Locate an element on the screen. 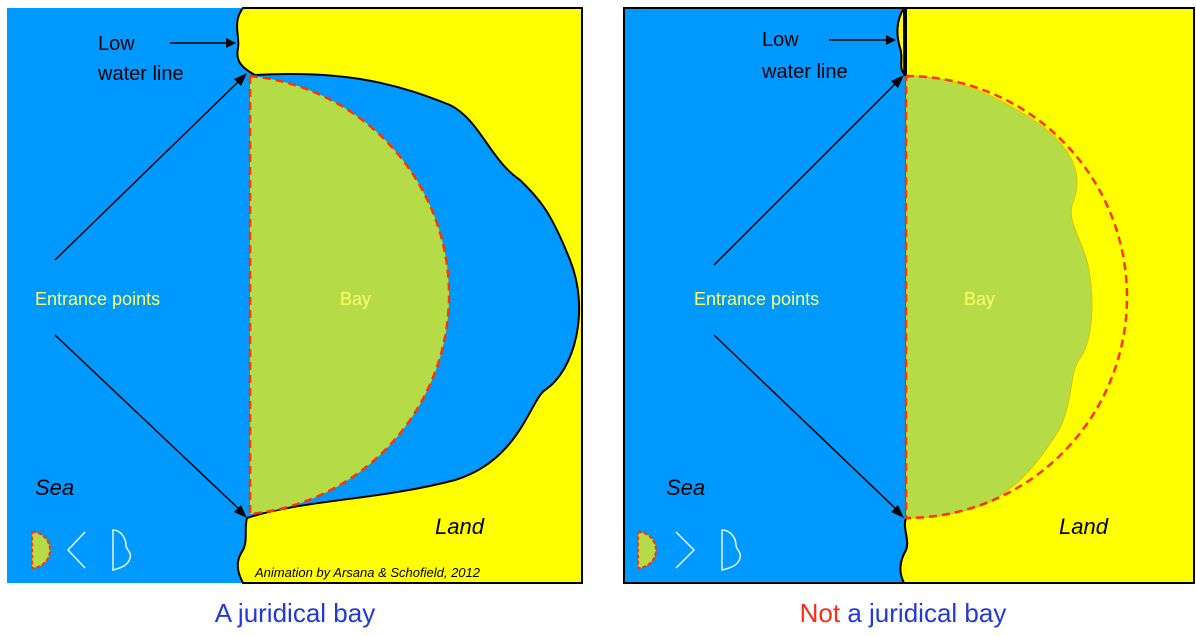 The height and width of the screenshot is (636, 1196). right-caption-negation: Not is located at coordinates (820, 613).